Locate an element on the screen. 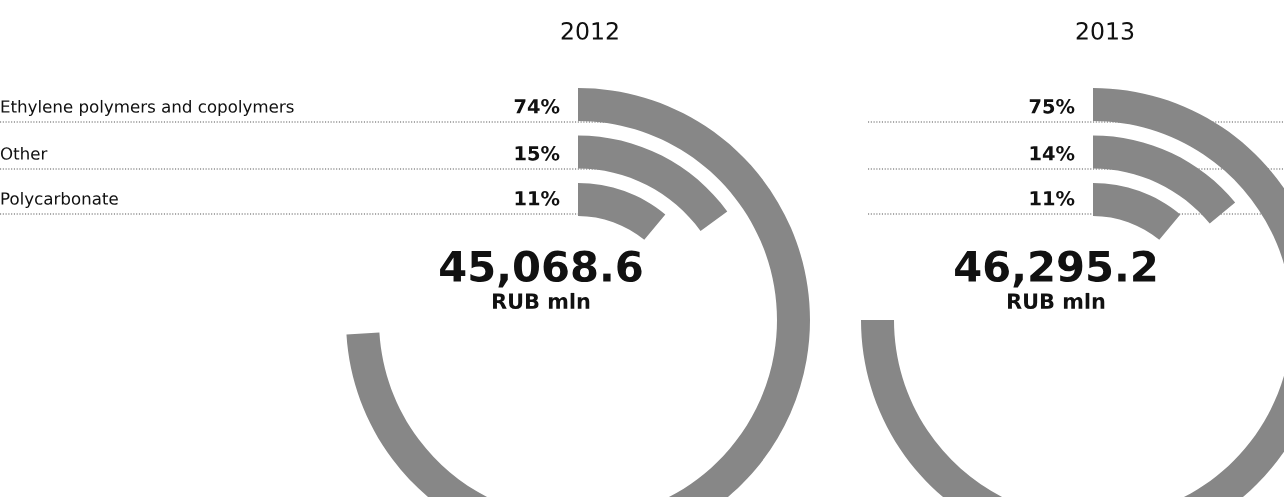  data-label: 14% is located at coordinates (1052, 153).